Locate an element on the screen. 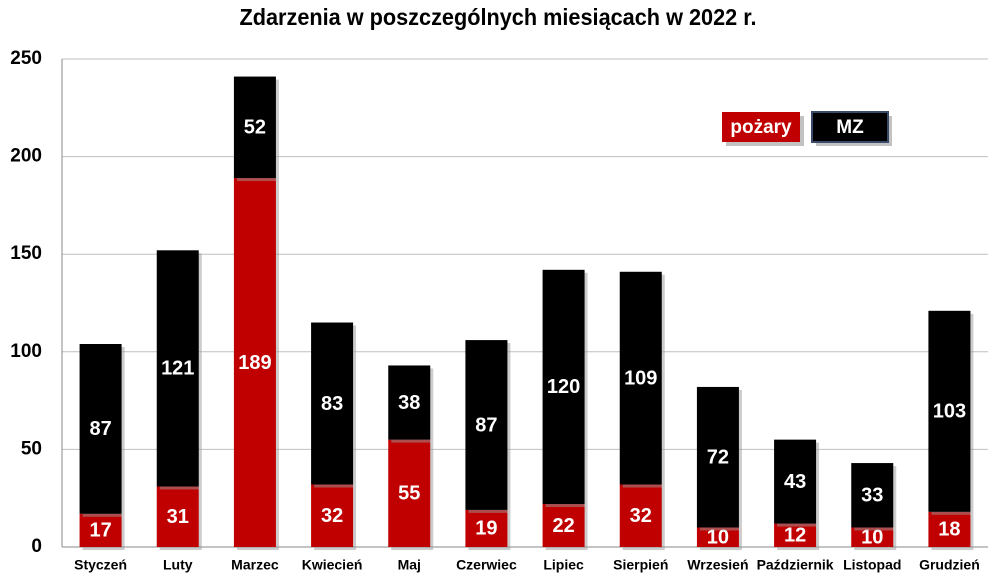  data-label: 120 is located at coordinates (563, 387).